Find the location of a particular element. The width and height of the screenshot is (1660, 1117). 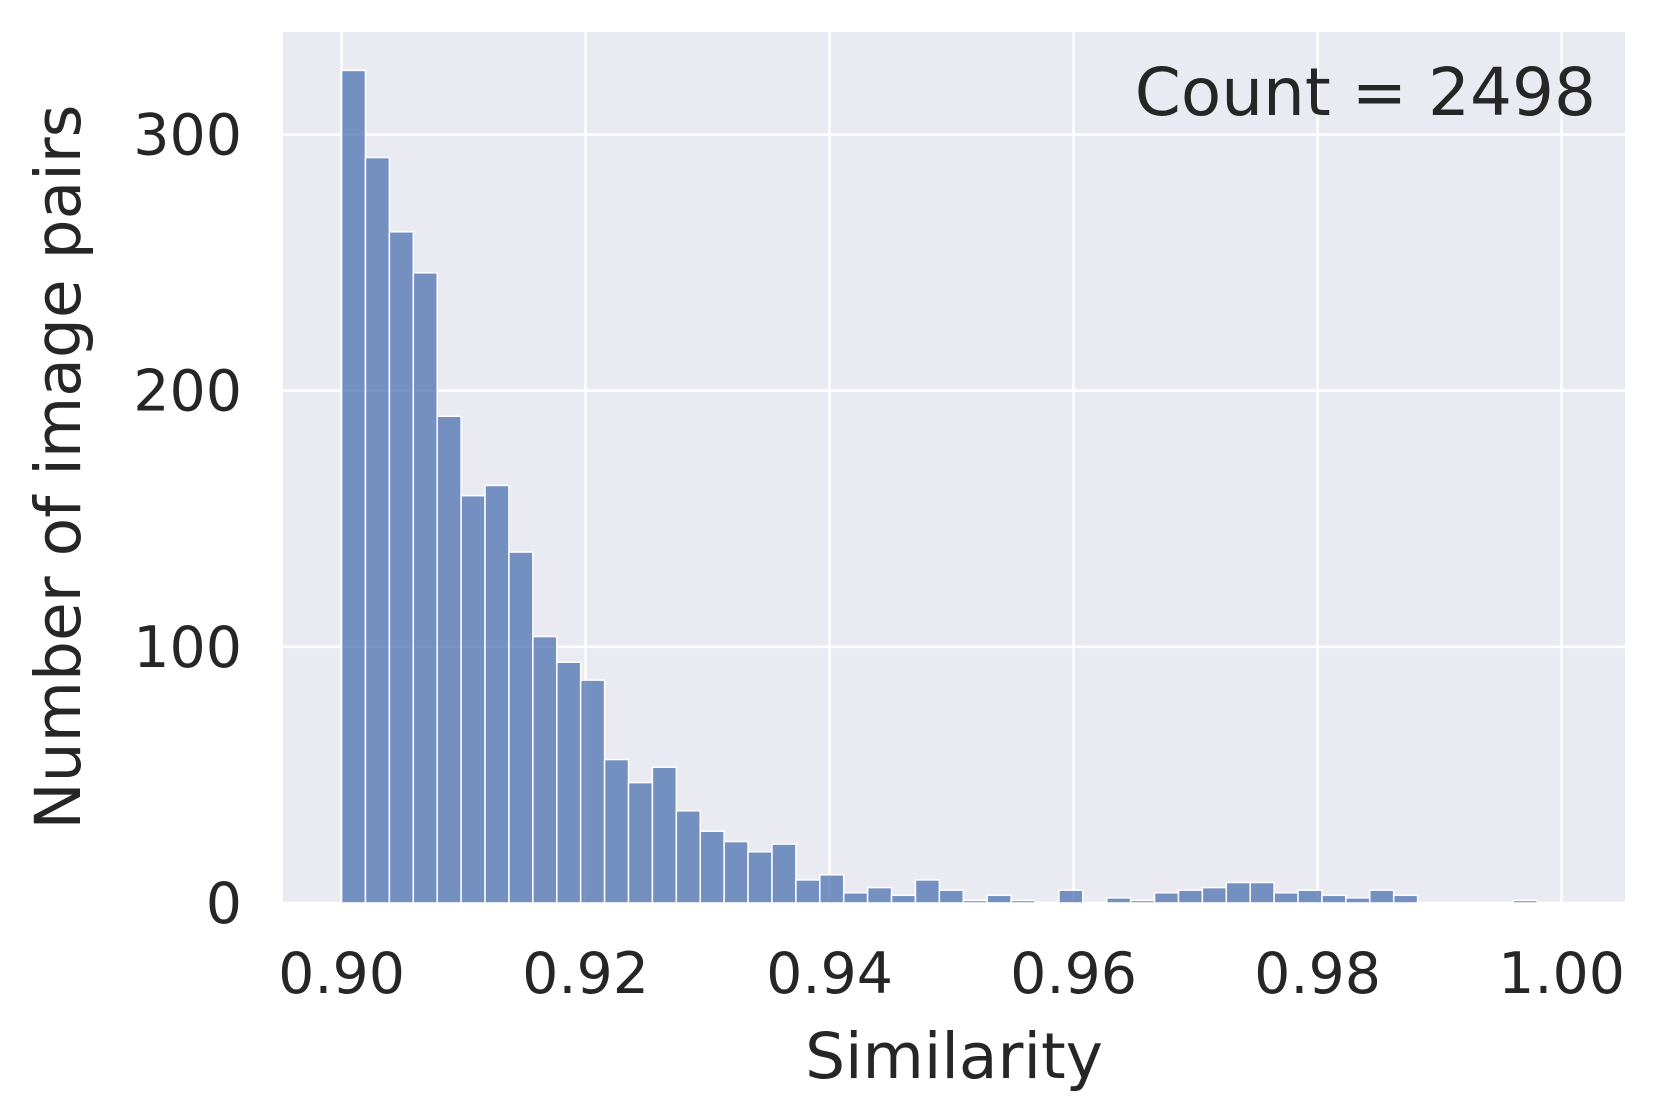

x-tick-label: 0.90 is located at coordinates (341, 974).